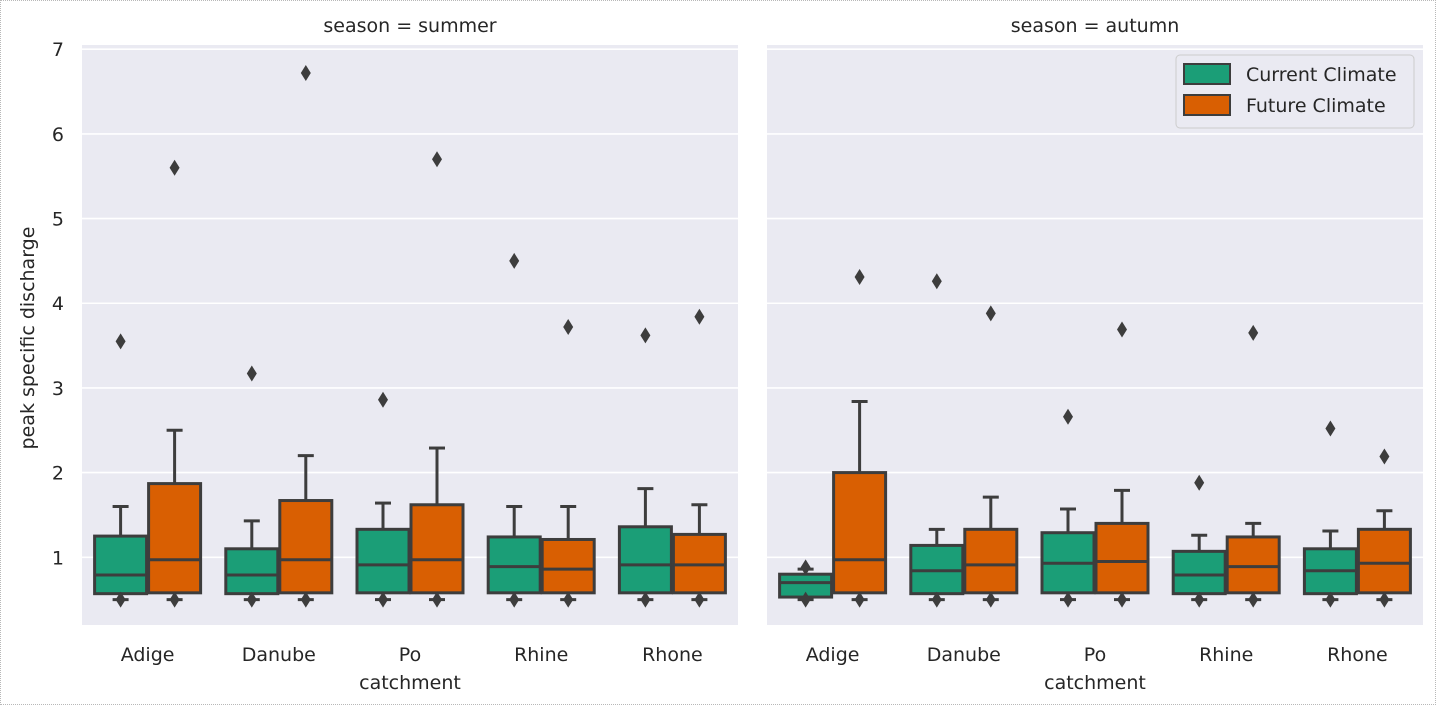 The image size is (1436, 705). What do you see at coordinates (409, 26) in the screenshot?
I see `panel-title: season = summer` at bounding box center [409, 26].